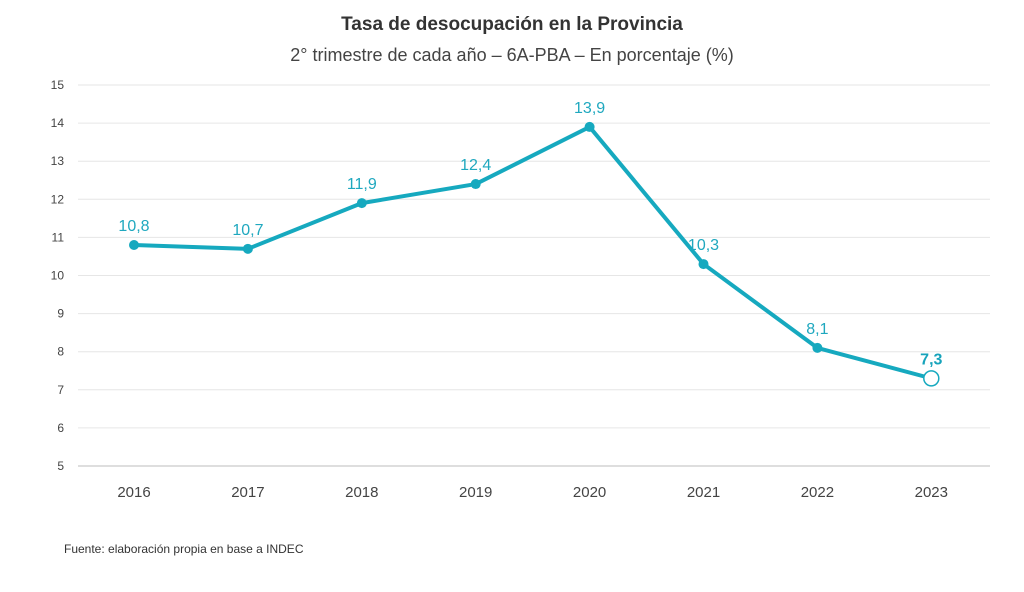 The width and height of the screenshot is (1024, 592). Describe the element at coordinates (58, 199) in the screenshot. I see `y-tick-label: 12` at that location.